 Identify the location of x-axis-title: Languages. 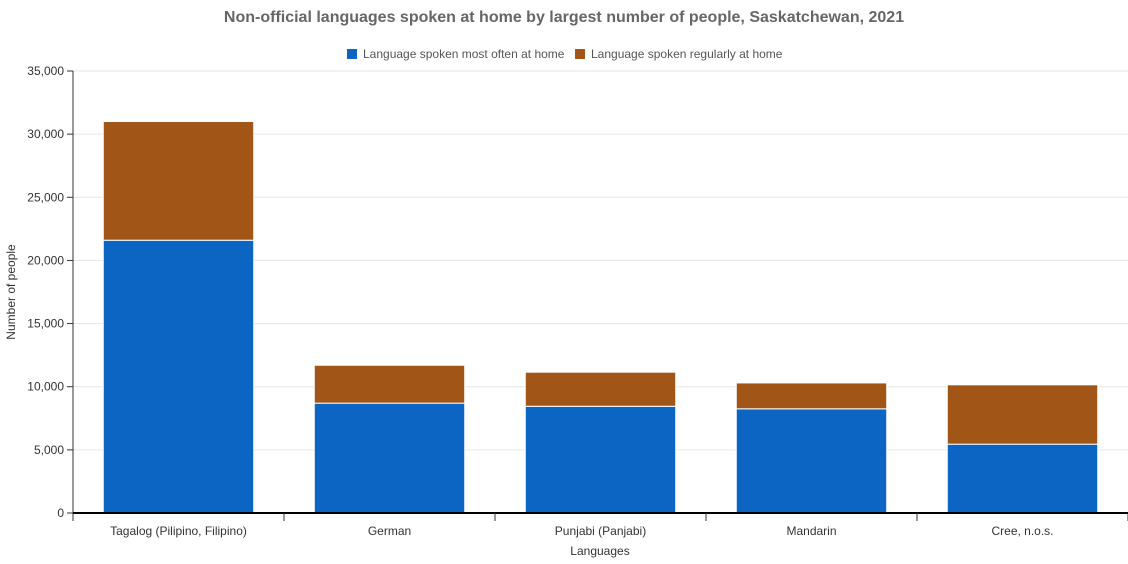
(599, 551).